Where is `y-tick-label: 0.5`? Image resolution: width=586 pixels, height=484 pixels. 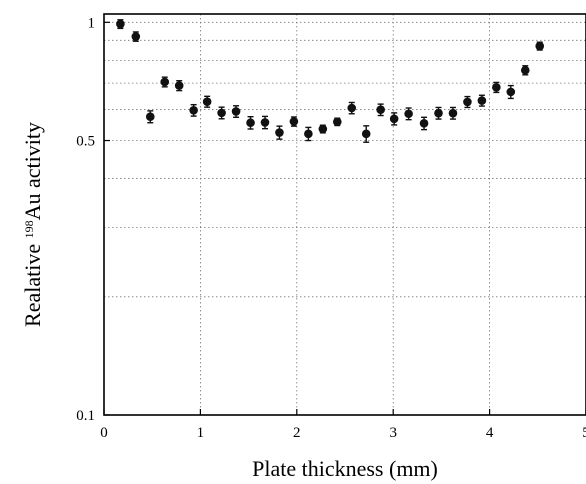
y-tick-label: 0.5 is located at coordinates (85, 142).